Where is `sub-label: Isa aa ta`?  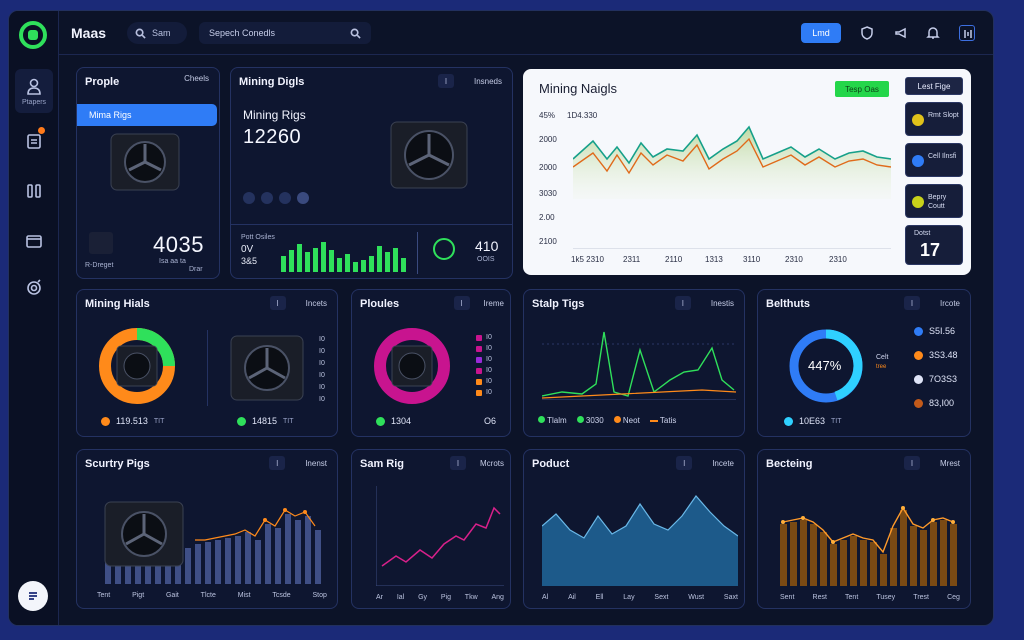
sub-label: Isa aa ta is located at coordinates (172, 261).